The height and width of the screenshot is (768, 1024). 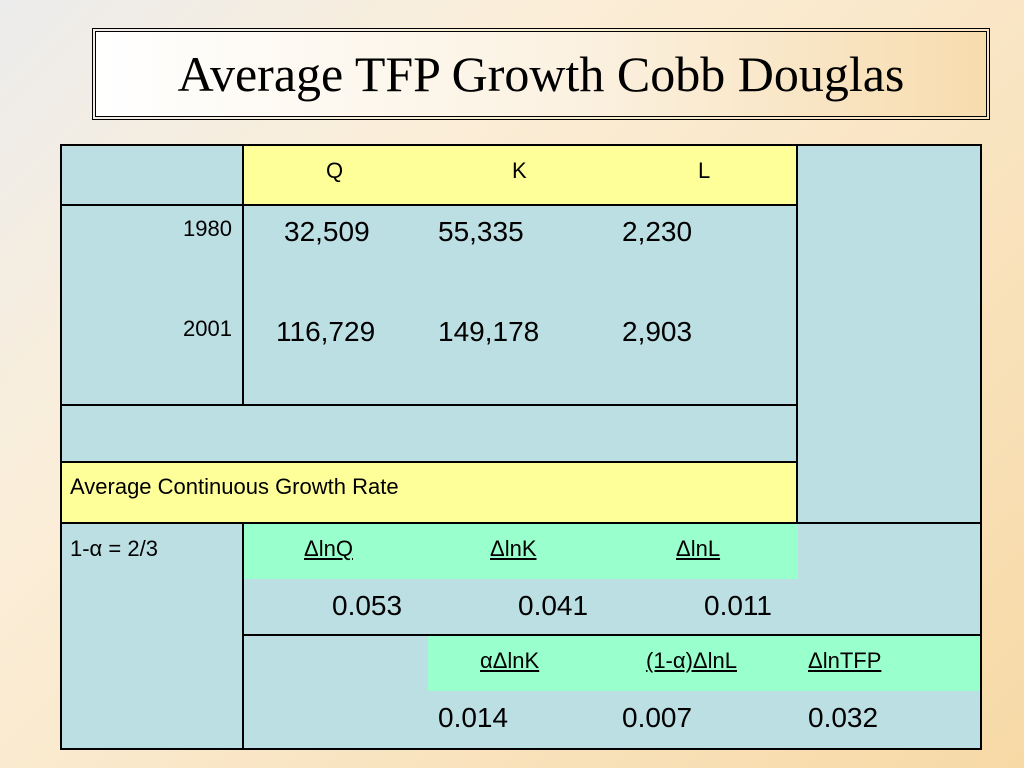 I want to click on growth-label-fill, so click(x=429, y=492).